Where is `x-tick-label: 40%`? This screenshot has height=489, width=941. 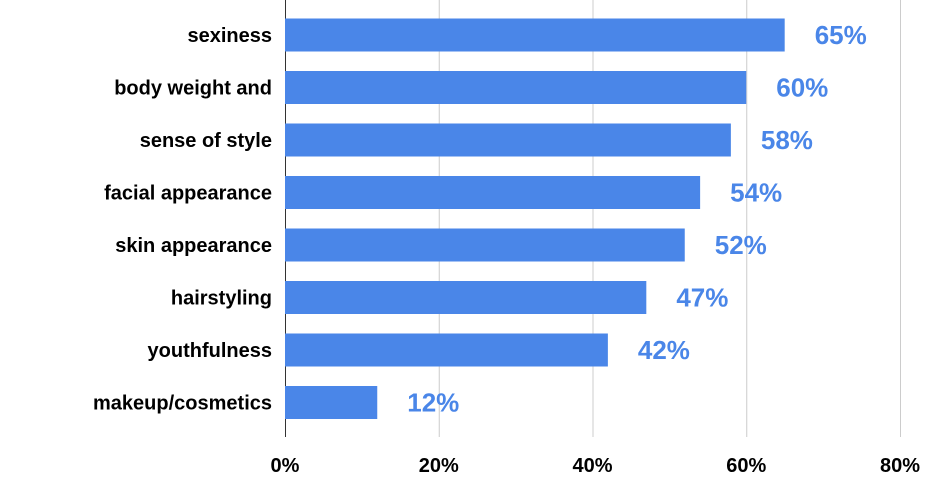 x-tick-label: 40% is located at coordinates (592, 466).